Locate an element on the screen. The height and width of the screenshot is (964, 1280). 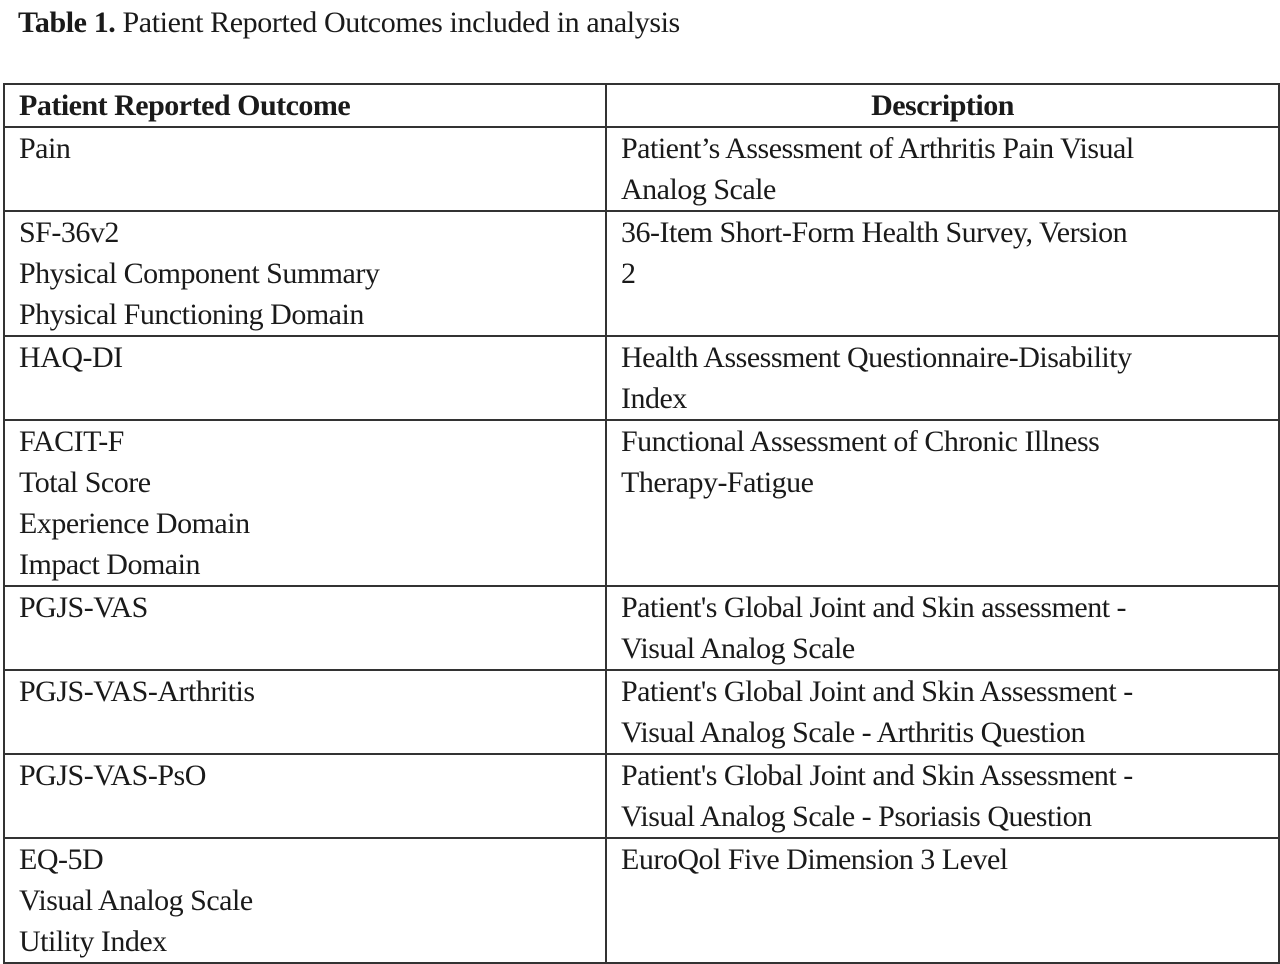
header-row: Patient Reported Outcome Description is located at coordinates (641, 105).